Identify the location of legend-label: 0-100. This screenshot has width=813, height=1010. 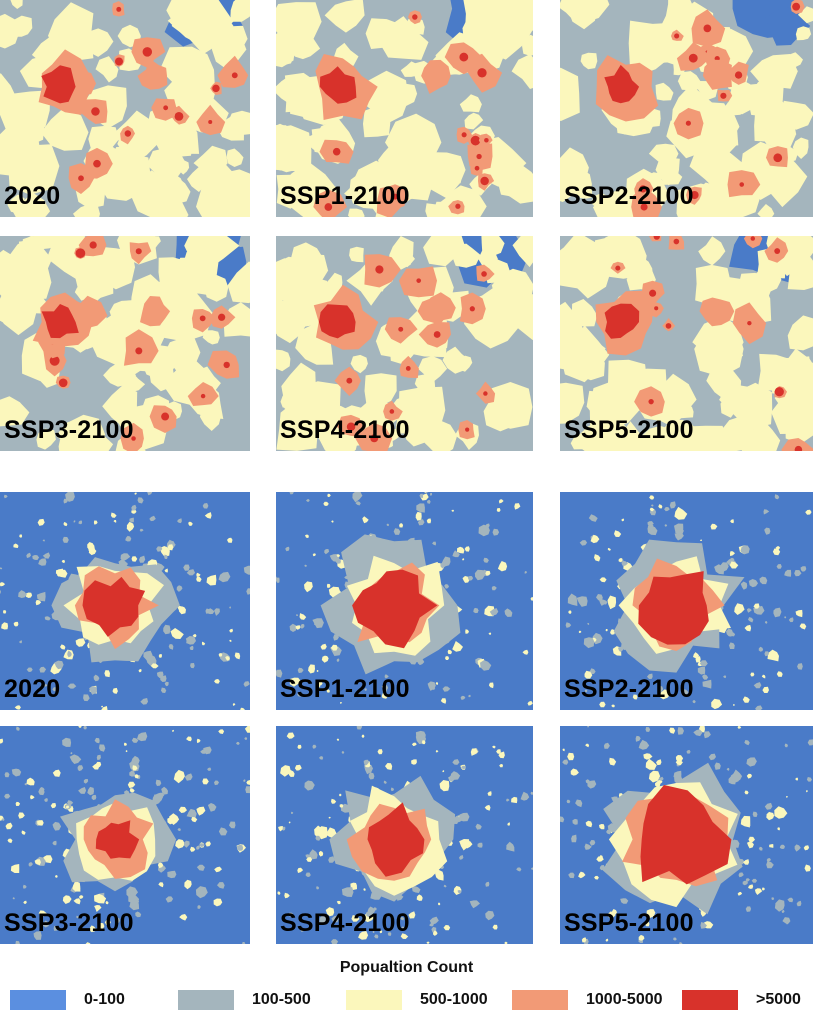
(104, 999).